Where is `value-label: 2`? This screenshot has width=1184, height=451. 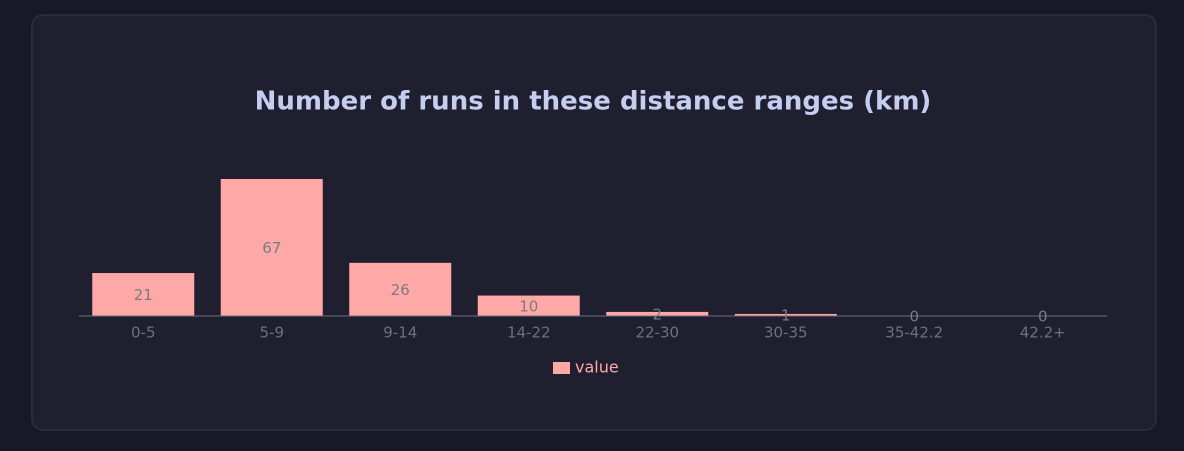
value-label: 2 is located at coordinates (657, 314).